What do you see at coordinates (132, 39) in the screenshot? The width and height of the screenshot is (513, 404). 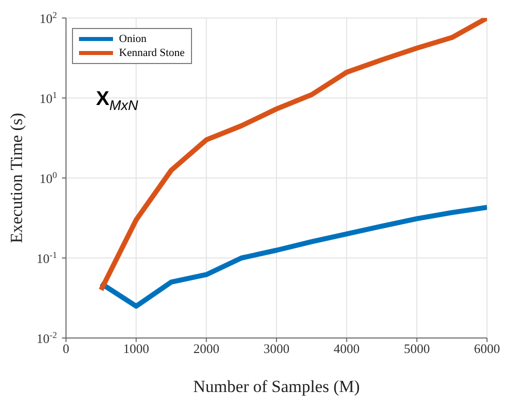 I see `legend-label: Onion` at bounding box center [132, 39].